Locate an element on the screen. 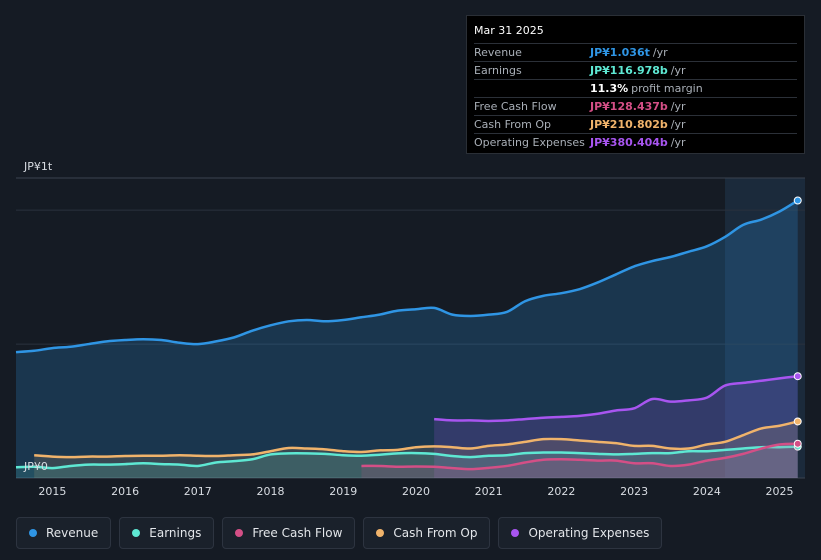 Image resolution: width=821 pixels, height=560 pixels. cash-from-op-line is located at coordinates (416, 439).